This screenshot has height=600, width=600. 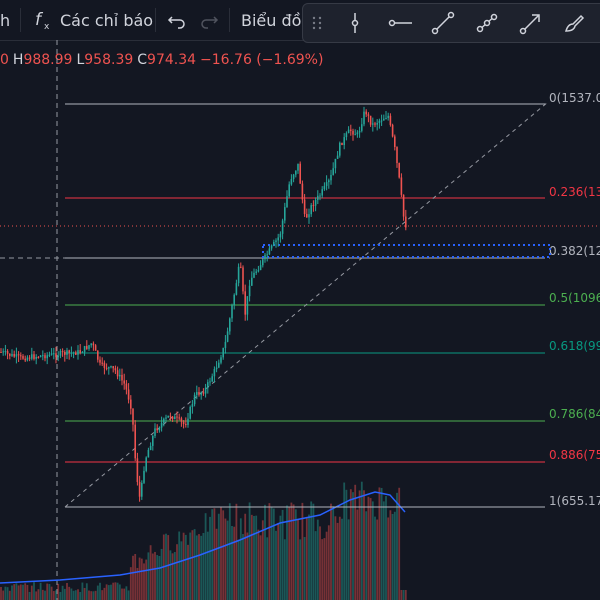 I want to click on redo-button, so click(x=209, y=20).